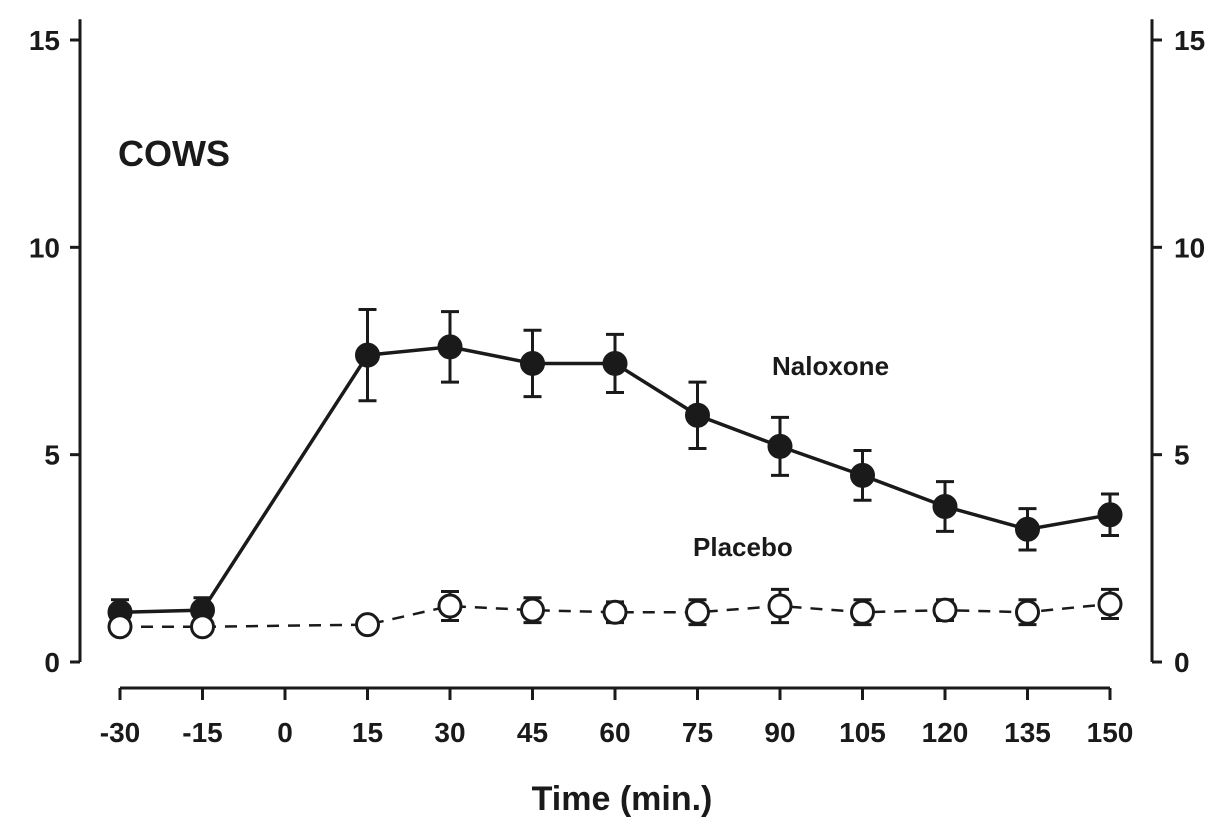 The image size is (1216, 826). Describe the element at coordinates (1189, 40) in the screenshot. I see `y-tick-label-right: 15` at that location.